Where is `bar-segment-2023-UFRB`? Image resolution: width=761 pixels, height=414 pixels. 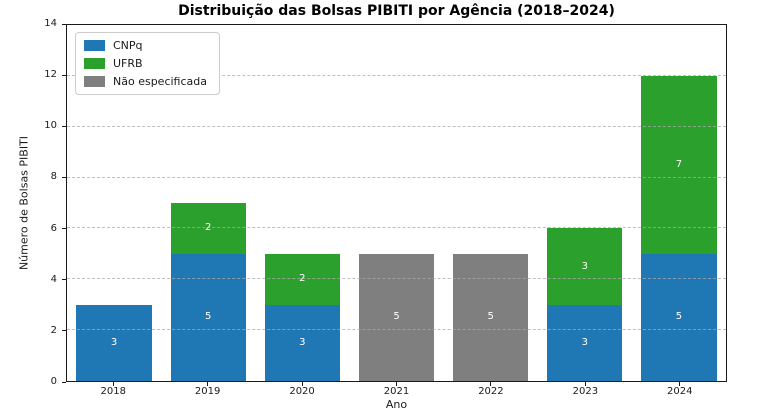
bar-segment-2023-UFRB is located at coordinates (585, 266).